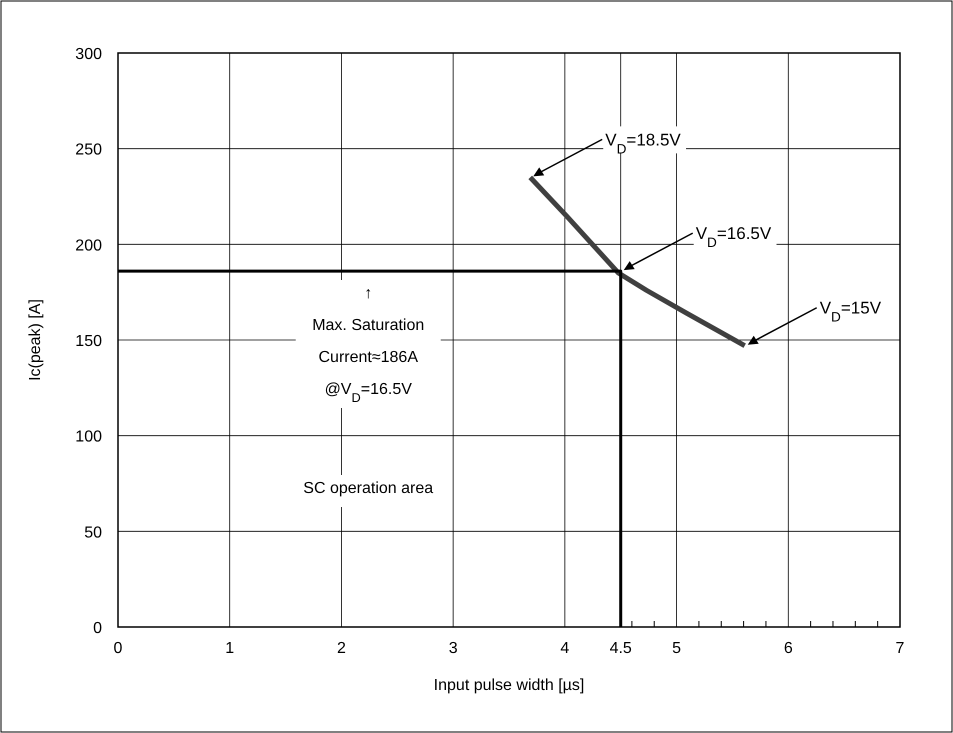 The image size is (953, 733). I want to click on y-axis-title: Ic(peak) [A], so click(35, 340).